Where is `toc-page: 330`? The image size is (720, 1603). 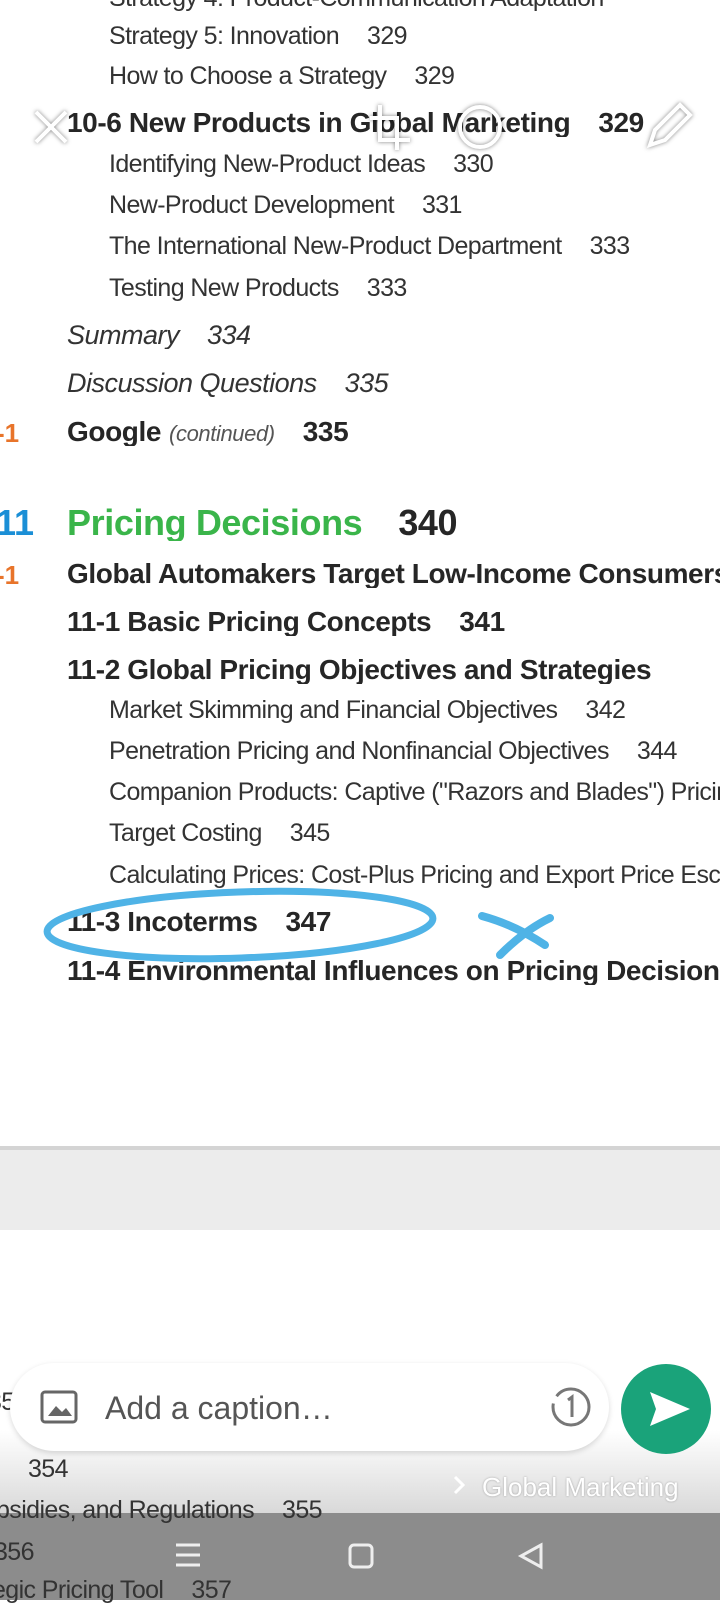 toc-page: 330 is located at coordinates (473, 164).